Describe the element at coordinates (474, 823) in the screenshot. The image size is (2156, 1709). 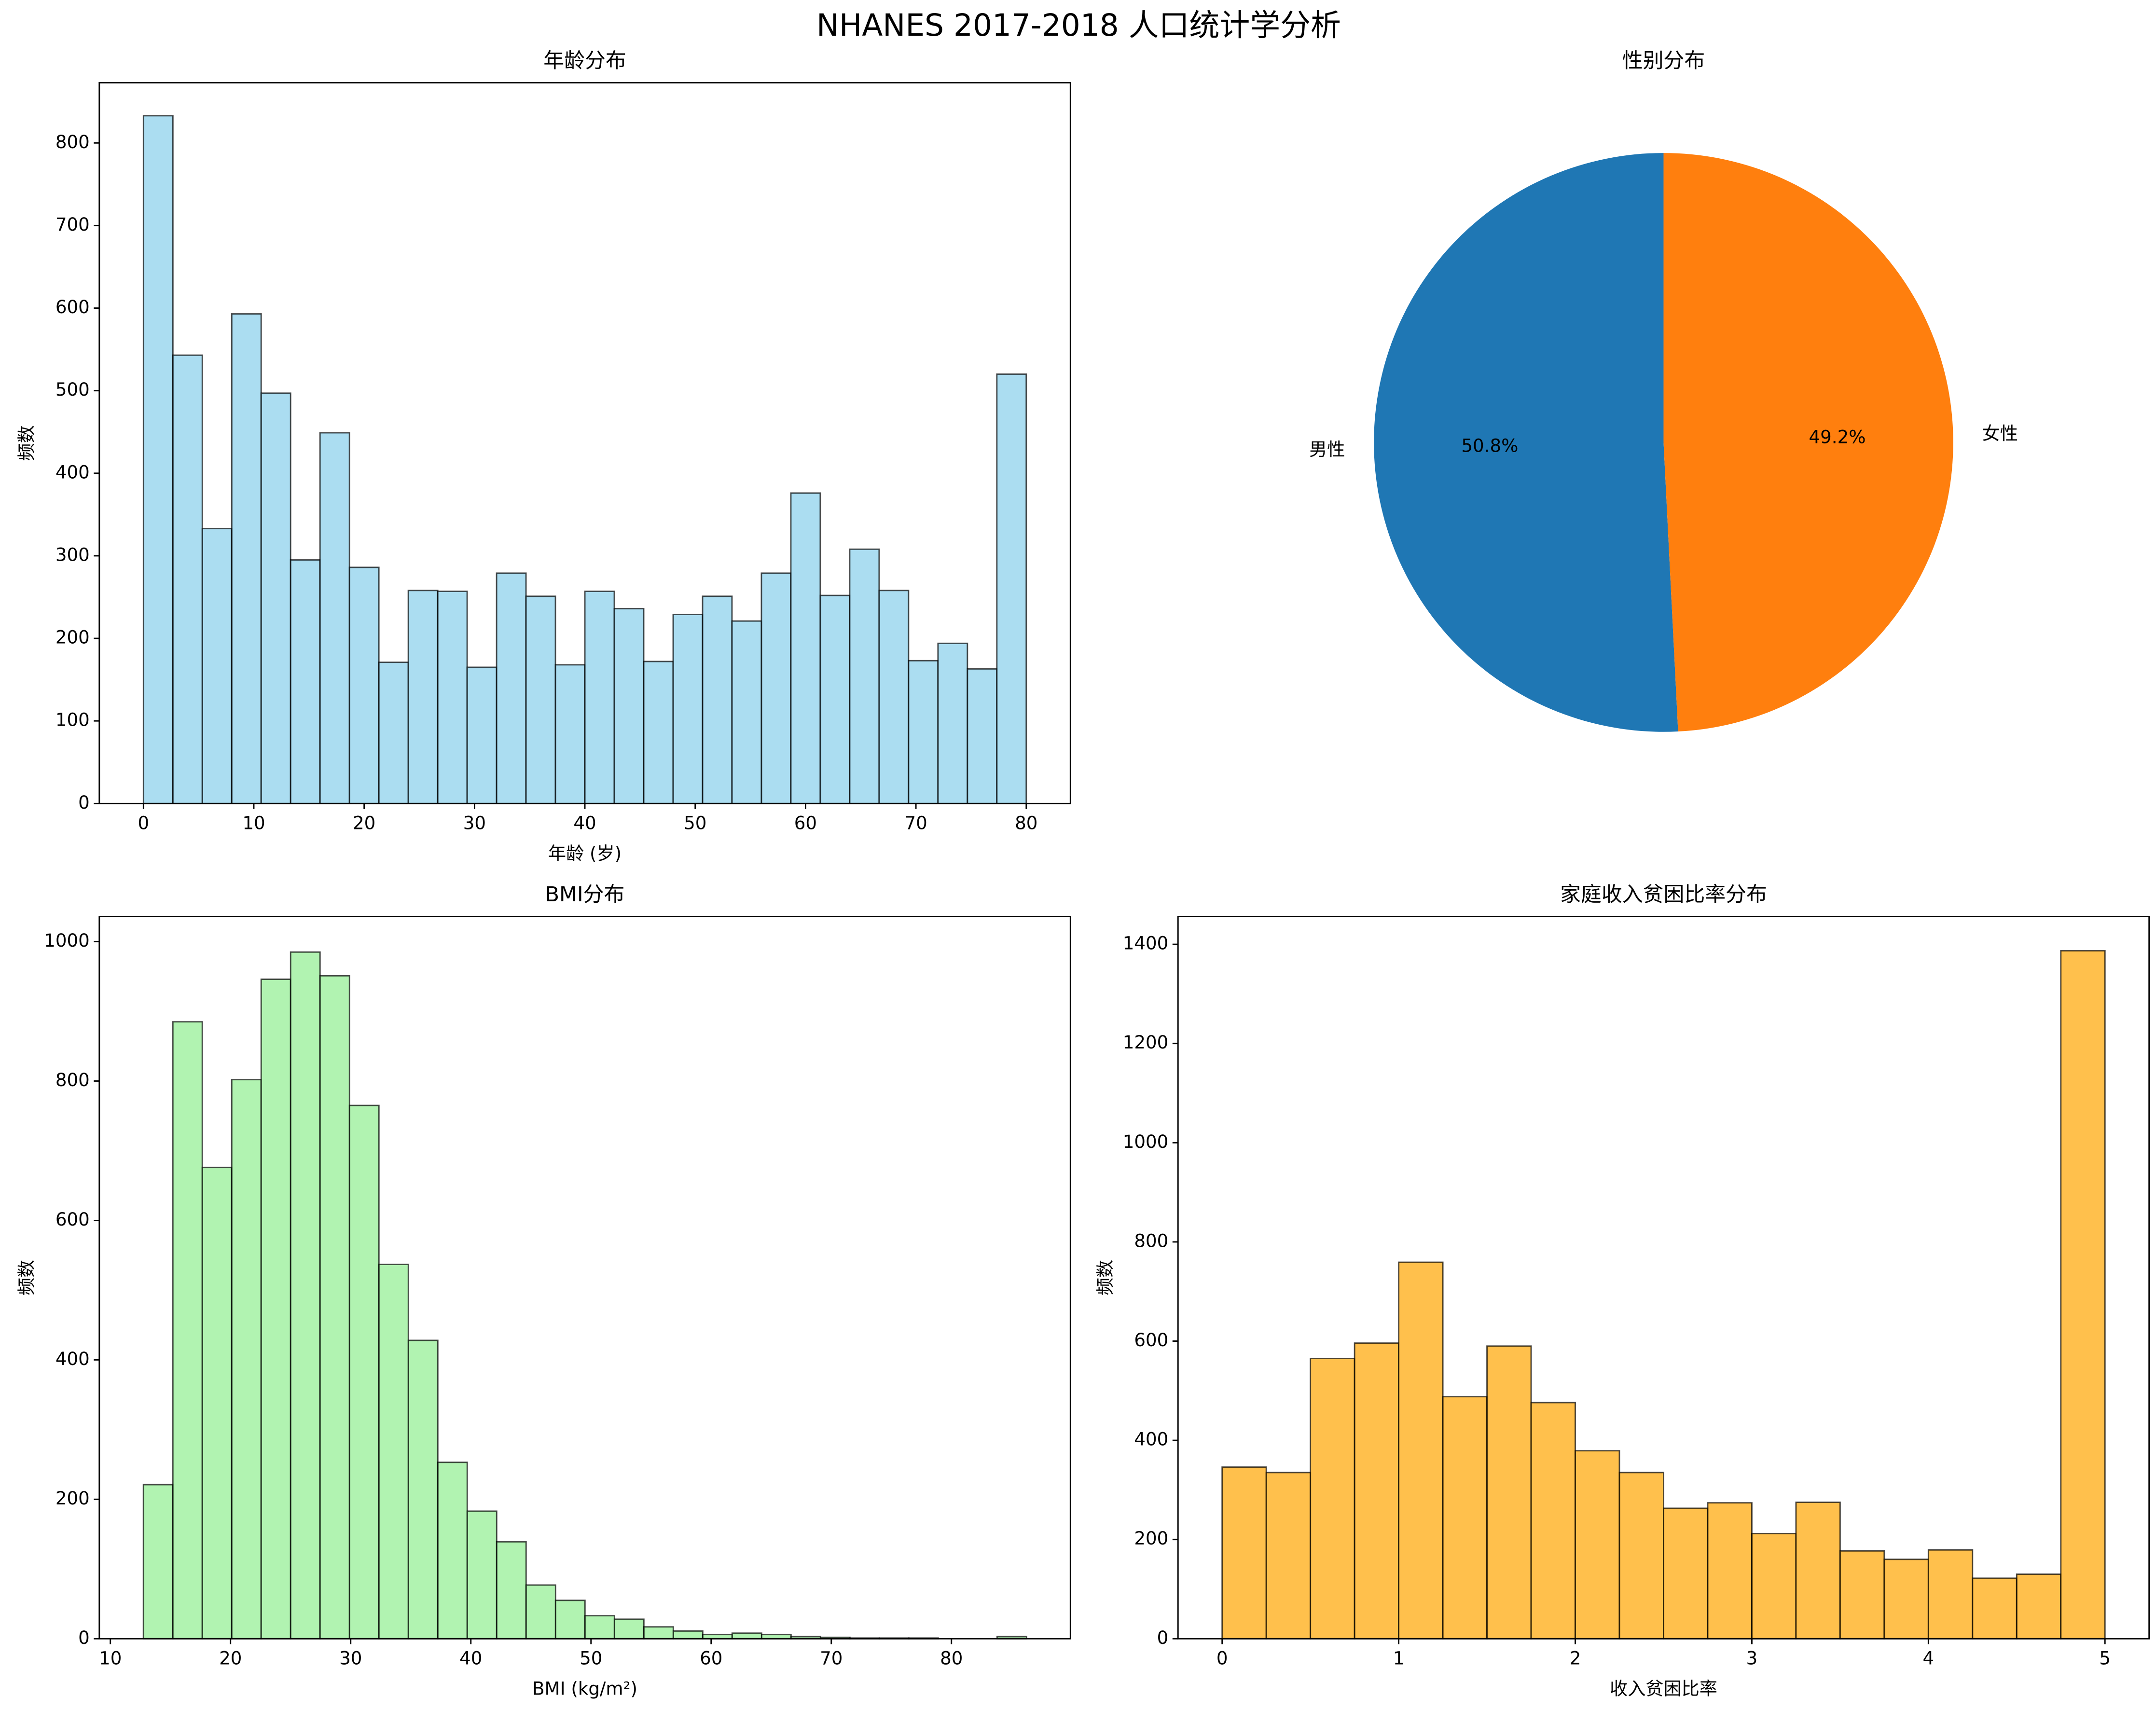
I see `x-tick-label: 30` at that location.